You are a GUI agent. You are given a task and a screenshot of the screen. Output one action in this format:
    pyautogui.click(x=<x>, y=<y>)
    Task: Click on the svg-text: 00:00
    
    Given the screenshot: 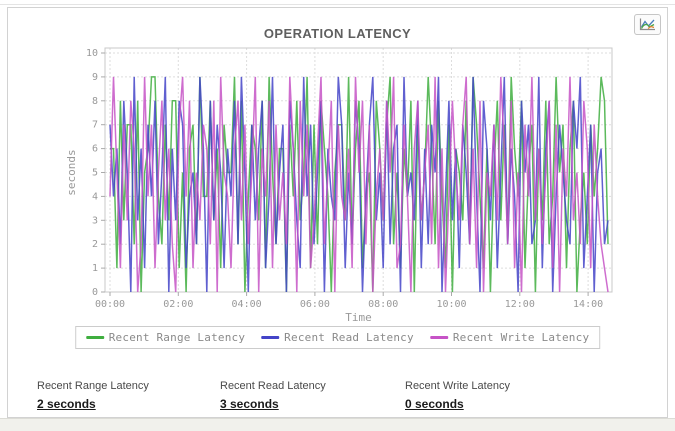 What is the action you would take?
    pyautogui.click(x=110, y=304)
    